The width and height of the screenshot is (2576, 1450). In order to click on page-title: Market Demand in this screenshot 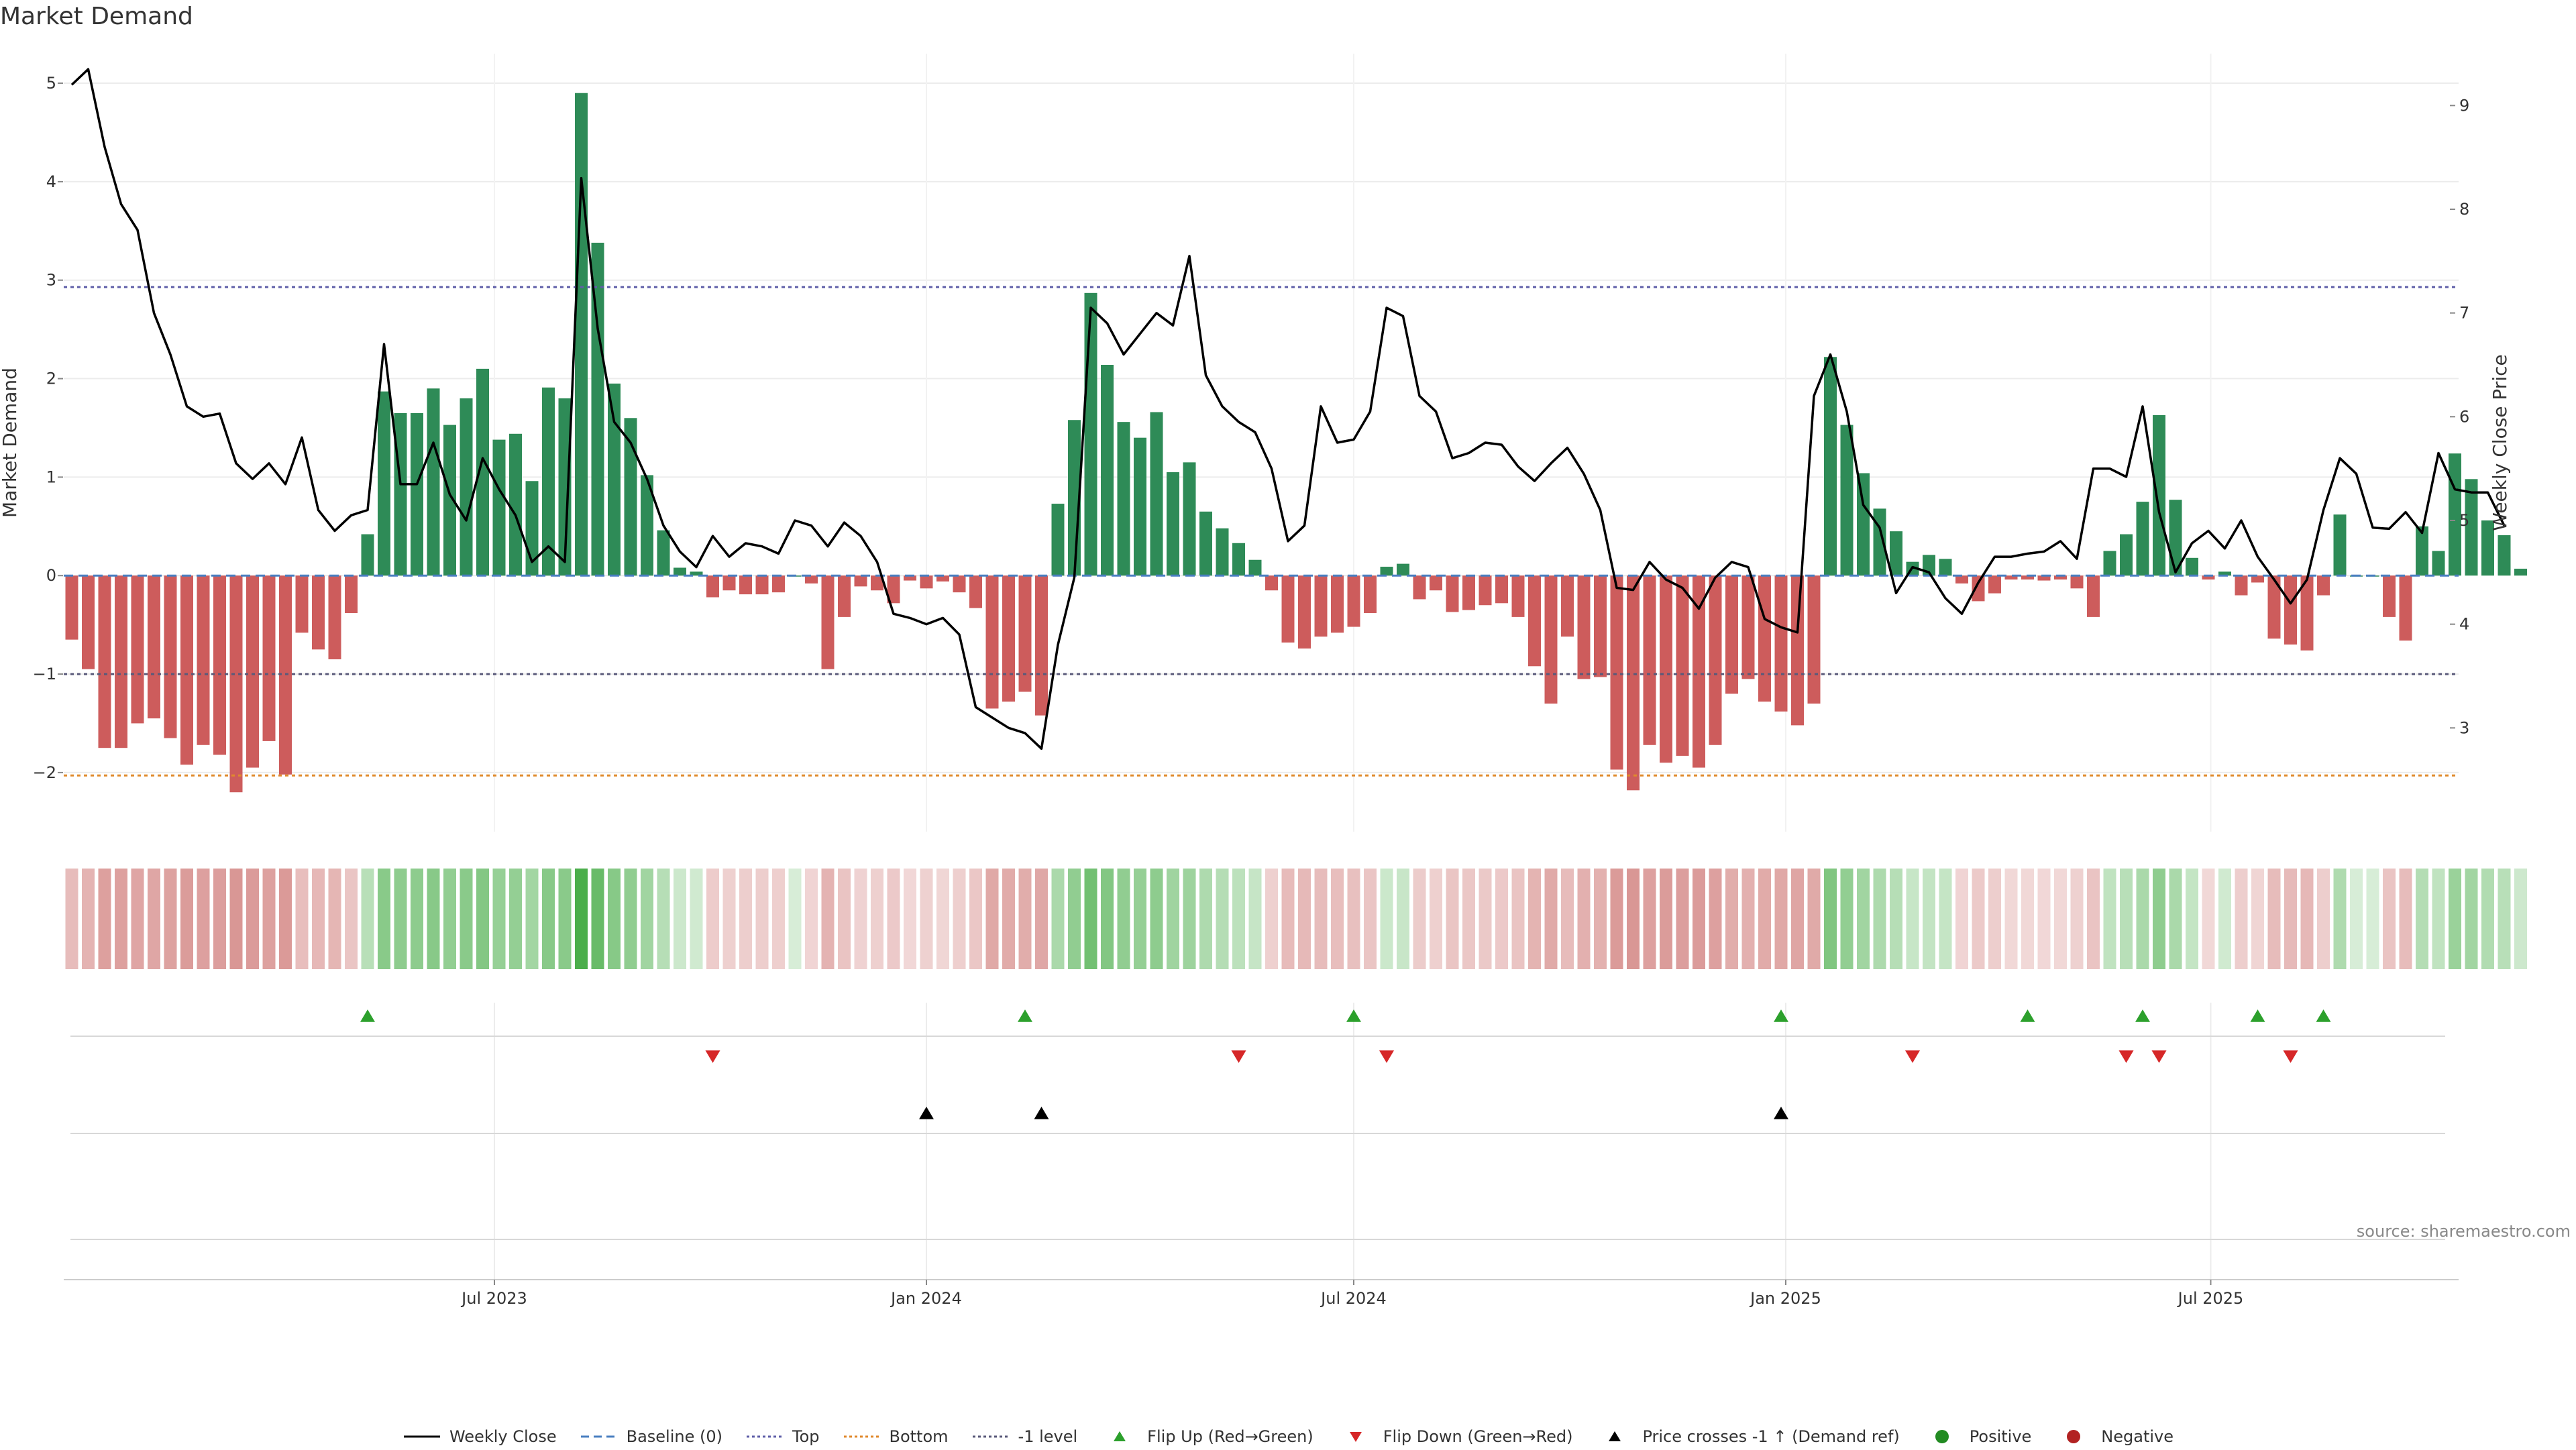, I will do `click(96, 16)`.